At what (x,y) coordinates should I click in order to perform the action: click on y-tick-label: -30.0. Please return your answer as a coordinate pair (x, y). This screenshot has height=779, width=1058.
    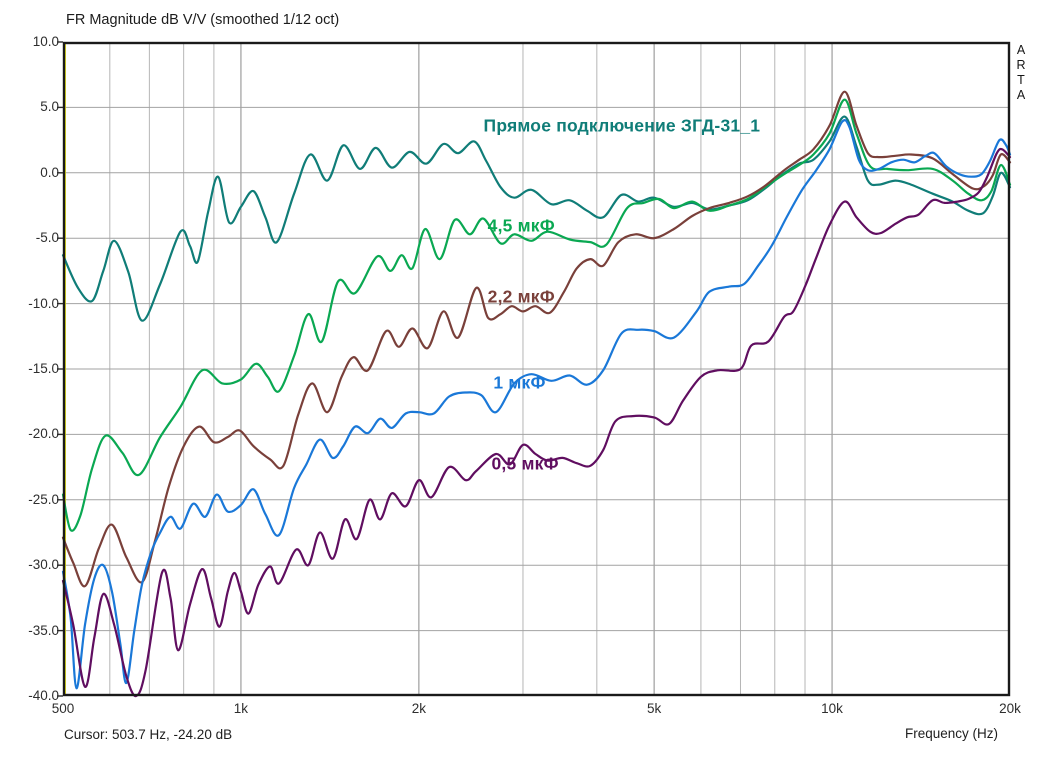
    Looking at the image, I should click on (43, 565).